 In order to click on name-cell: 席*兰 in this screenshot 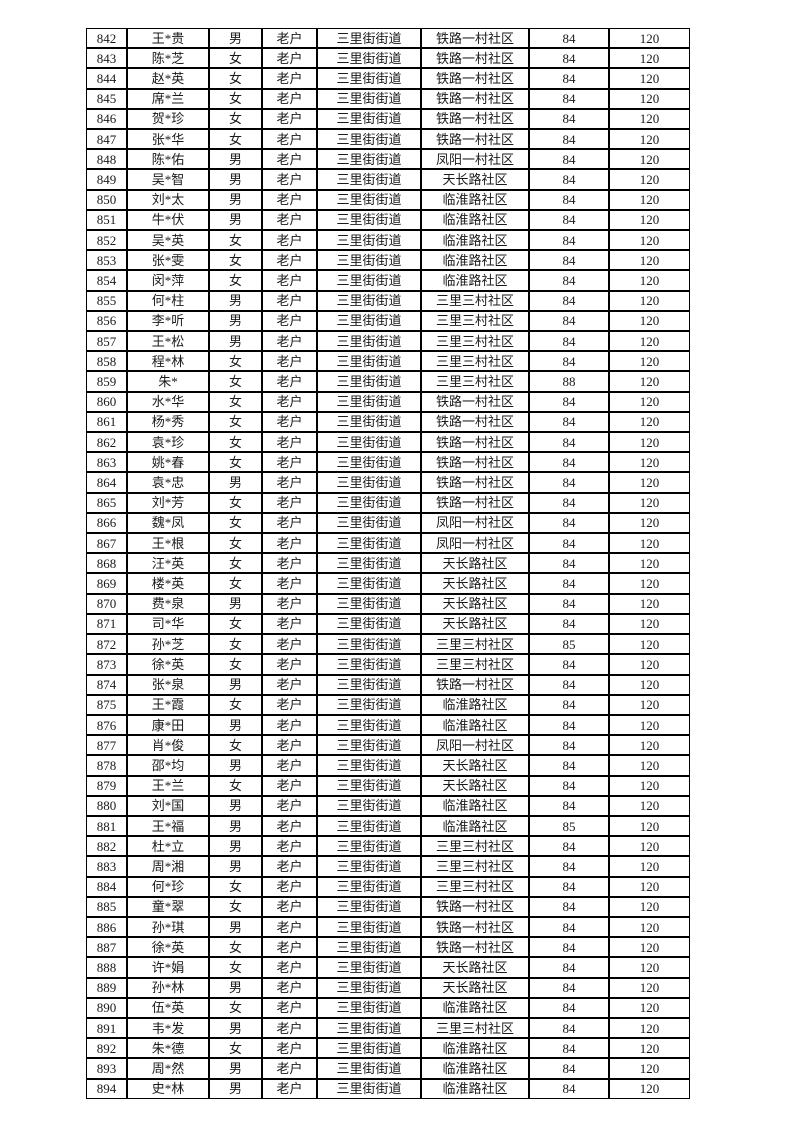, I will do `click(168, 98)`.